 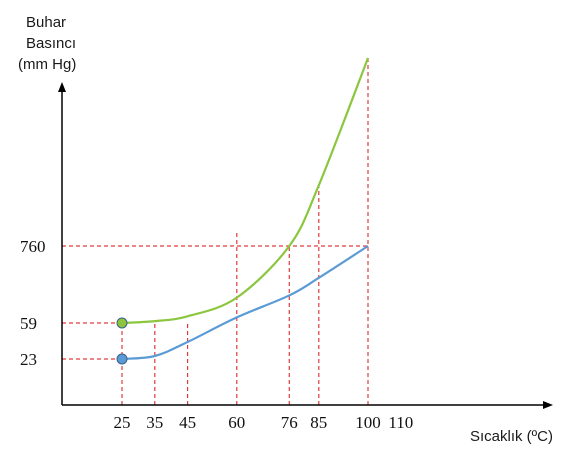 I want to click on y-axis-title: Buhar Basıncı (mm Hg), so click(x=47, y=43).